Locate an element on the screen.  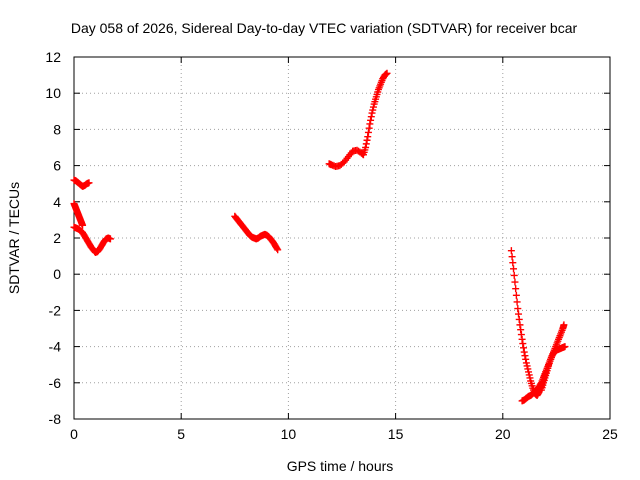
y-tick-label: -8 is located at coordinates (55, 419).